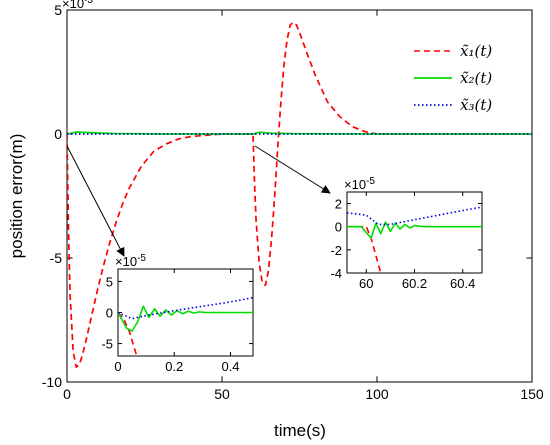 The width and height of the screenshot is (550, 445). Describe the element at coordinates (462, 283) in the screenshot. I see `inset-2-x-tick-label: 60.4` at that location.